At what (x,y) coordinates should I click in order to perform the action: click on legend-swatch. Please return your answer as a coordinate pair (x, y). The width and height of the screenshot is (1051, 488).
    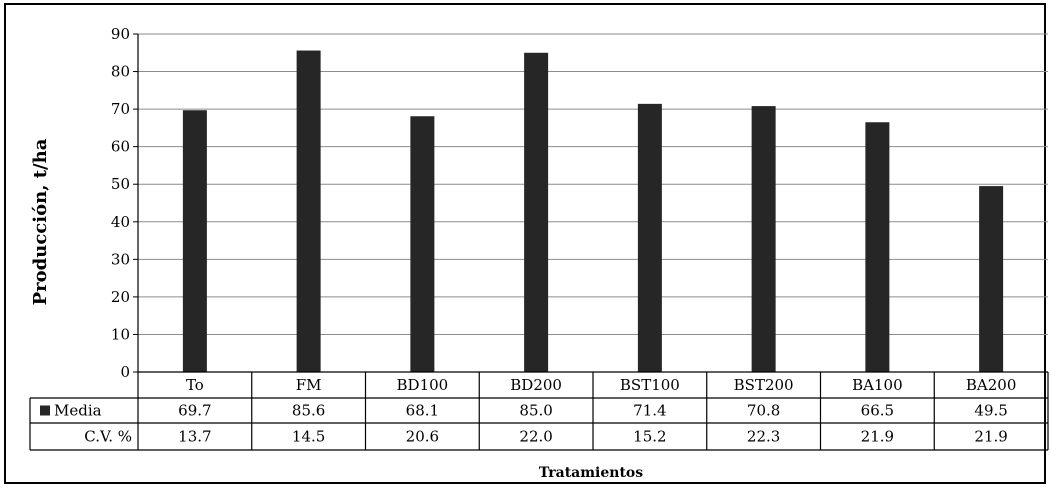
    Looking at the image, I should click on (45, 410).